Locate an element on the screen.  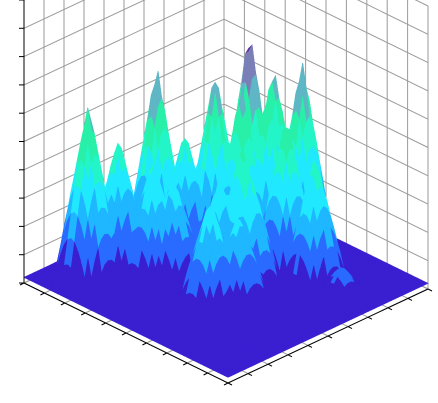
surface-patch is located at coordinates (227, 375).